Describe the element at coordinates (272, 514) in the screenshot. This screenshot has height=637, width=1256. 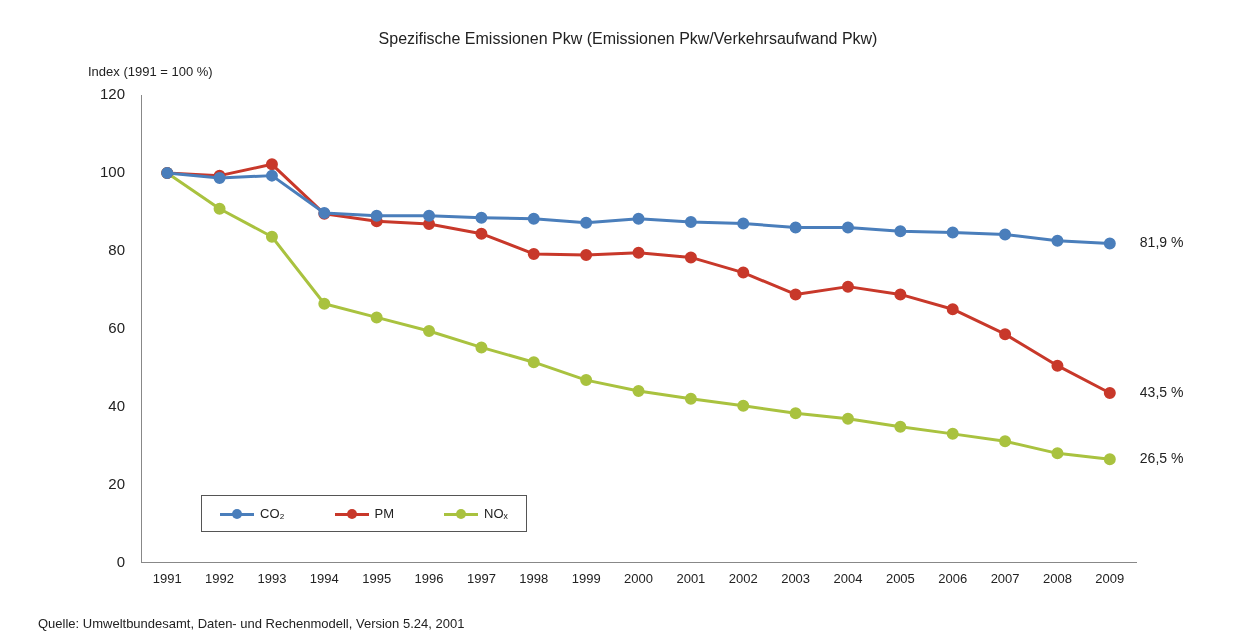
I see `legend-label: CO₂` at that location.